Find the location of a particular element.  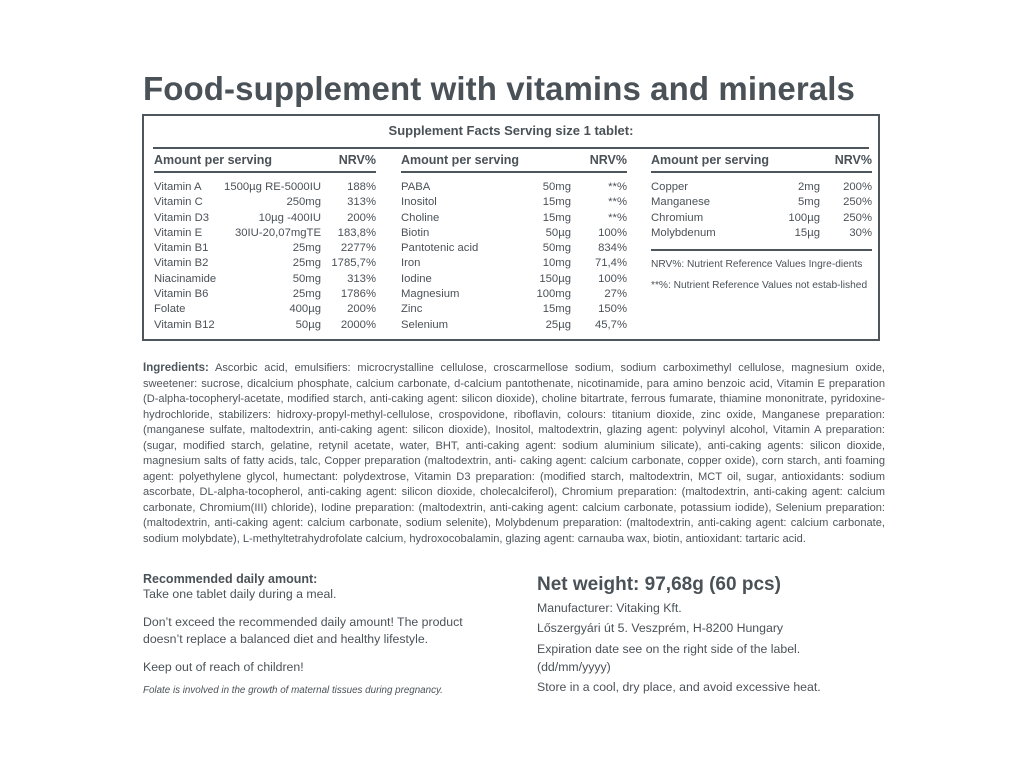

nutrient-row: Chromium 100µg 250% is located at coordinates (761, 218).